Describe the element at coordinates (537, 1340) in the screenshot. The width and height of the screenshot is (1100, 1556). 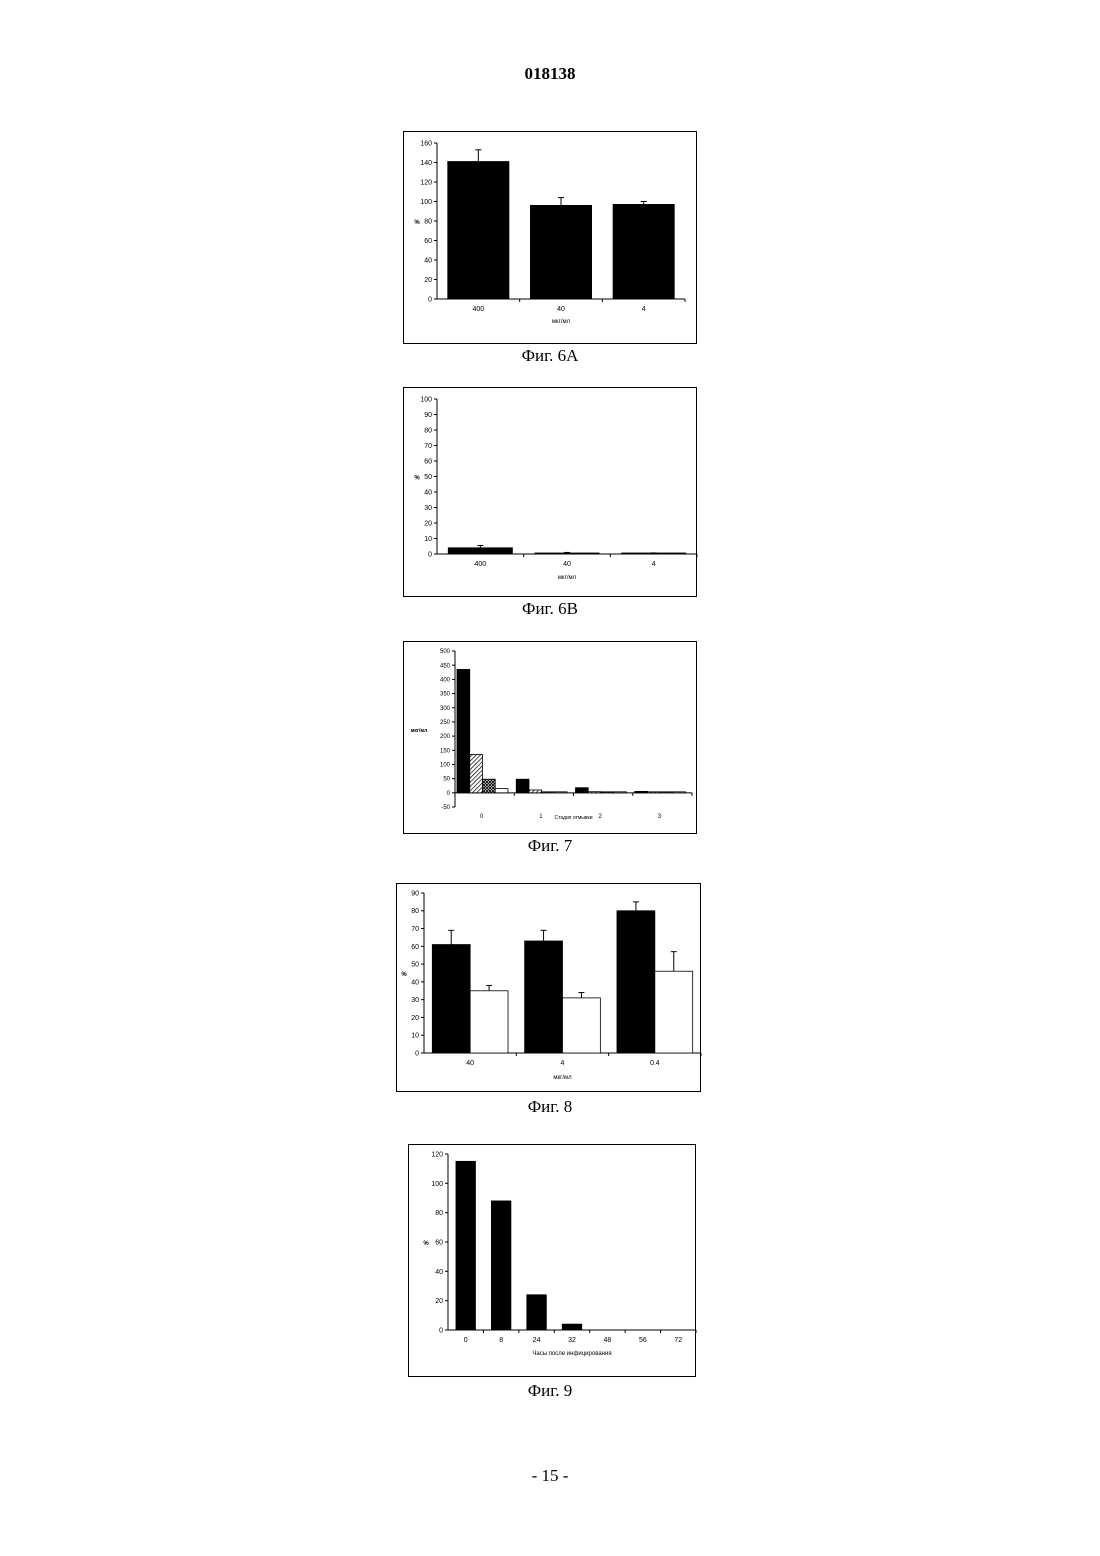
I see `x-tick-label: 24` at that location.